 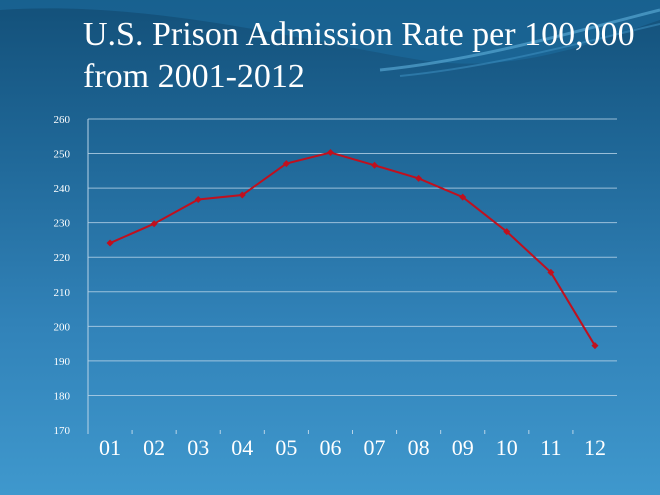 What do you see at coordinates (550, 447) in the screenshot?
I see `x-tick-label: 11` at bounding box center [550, 447].